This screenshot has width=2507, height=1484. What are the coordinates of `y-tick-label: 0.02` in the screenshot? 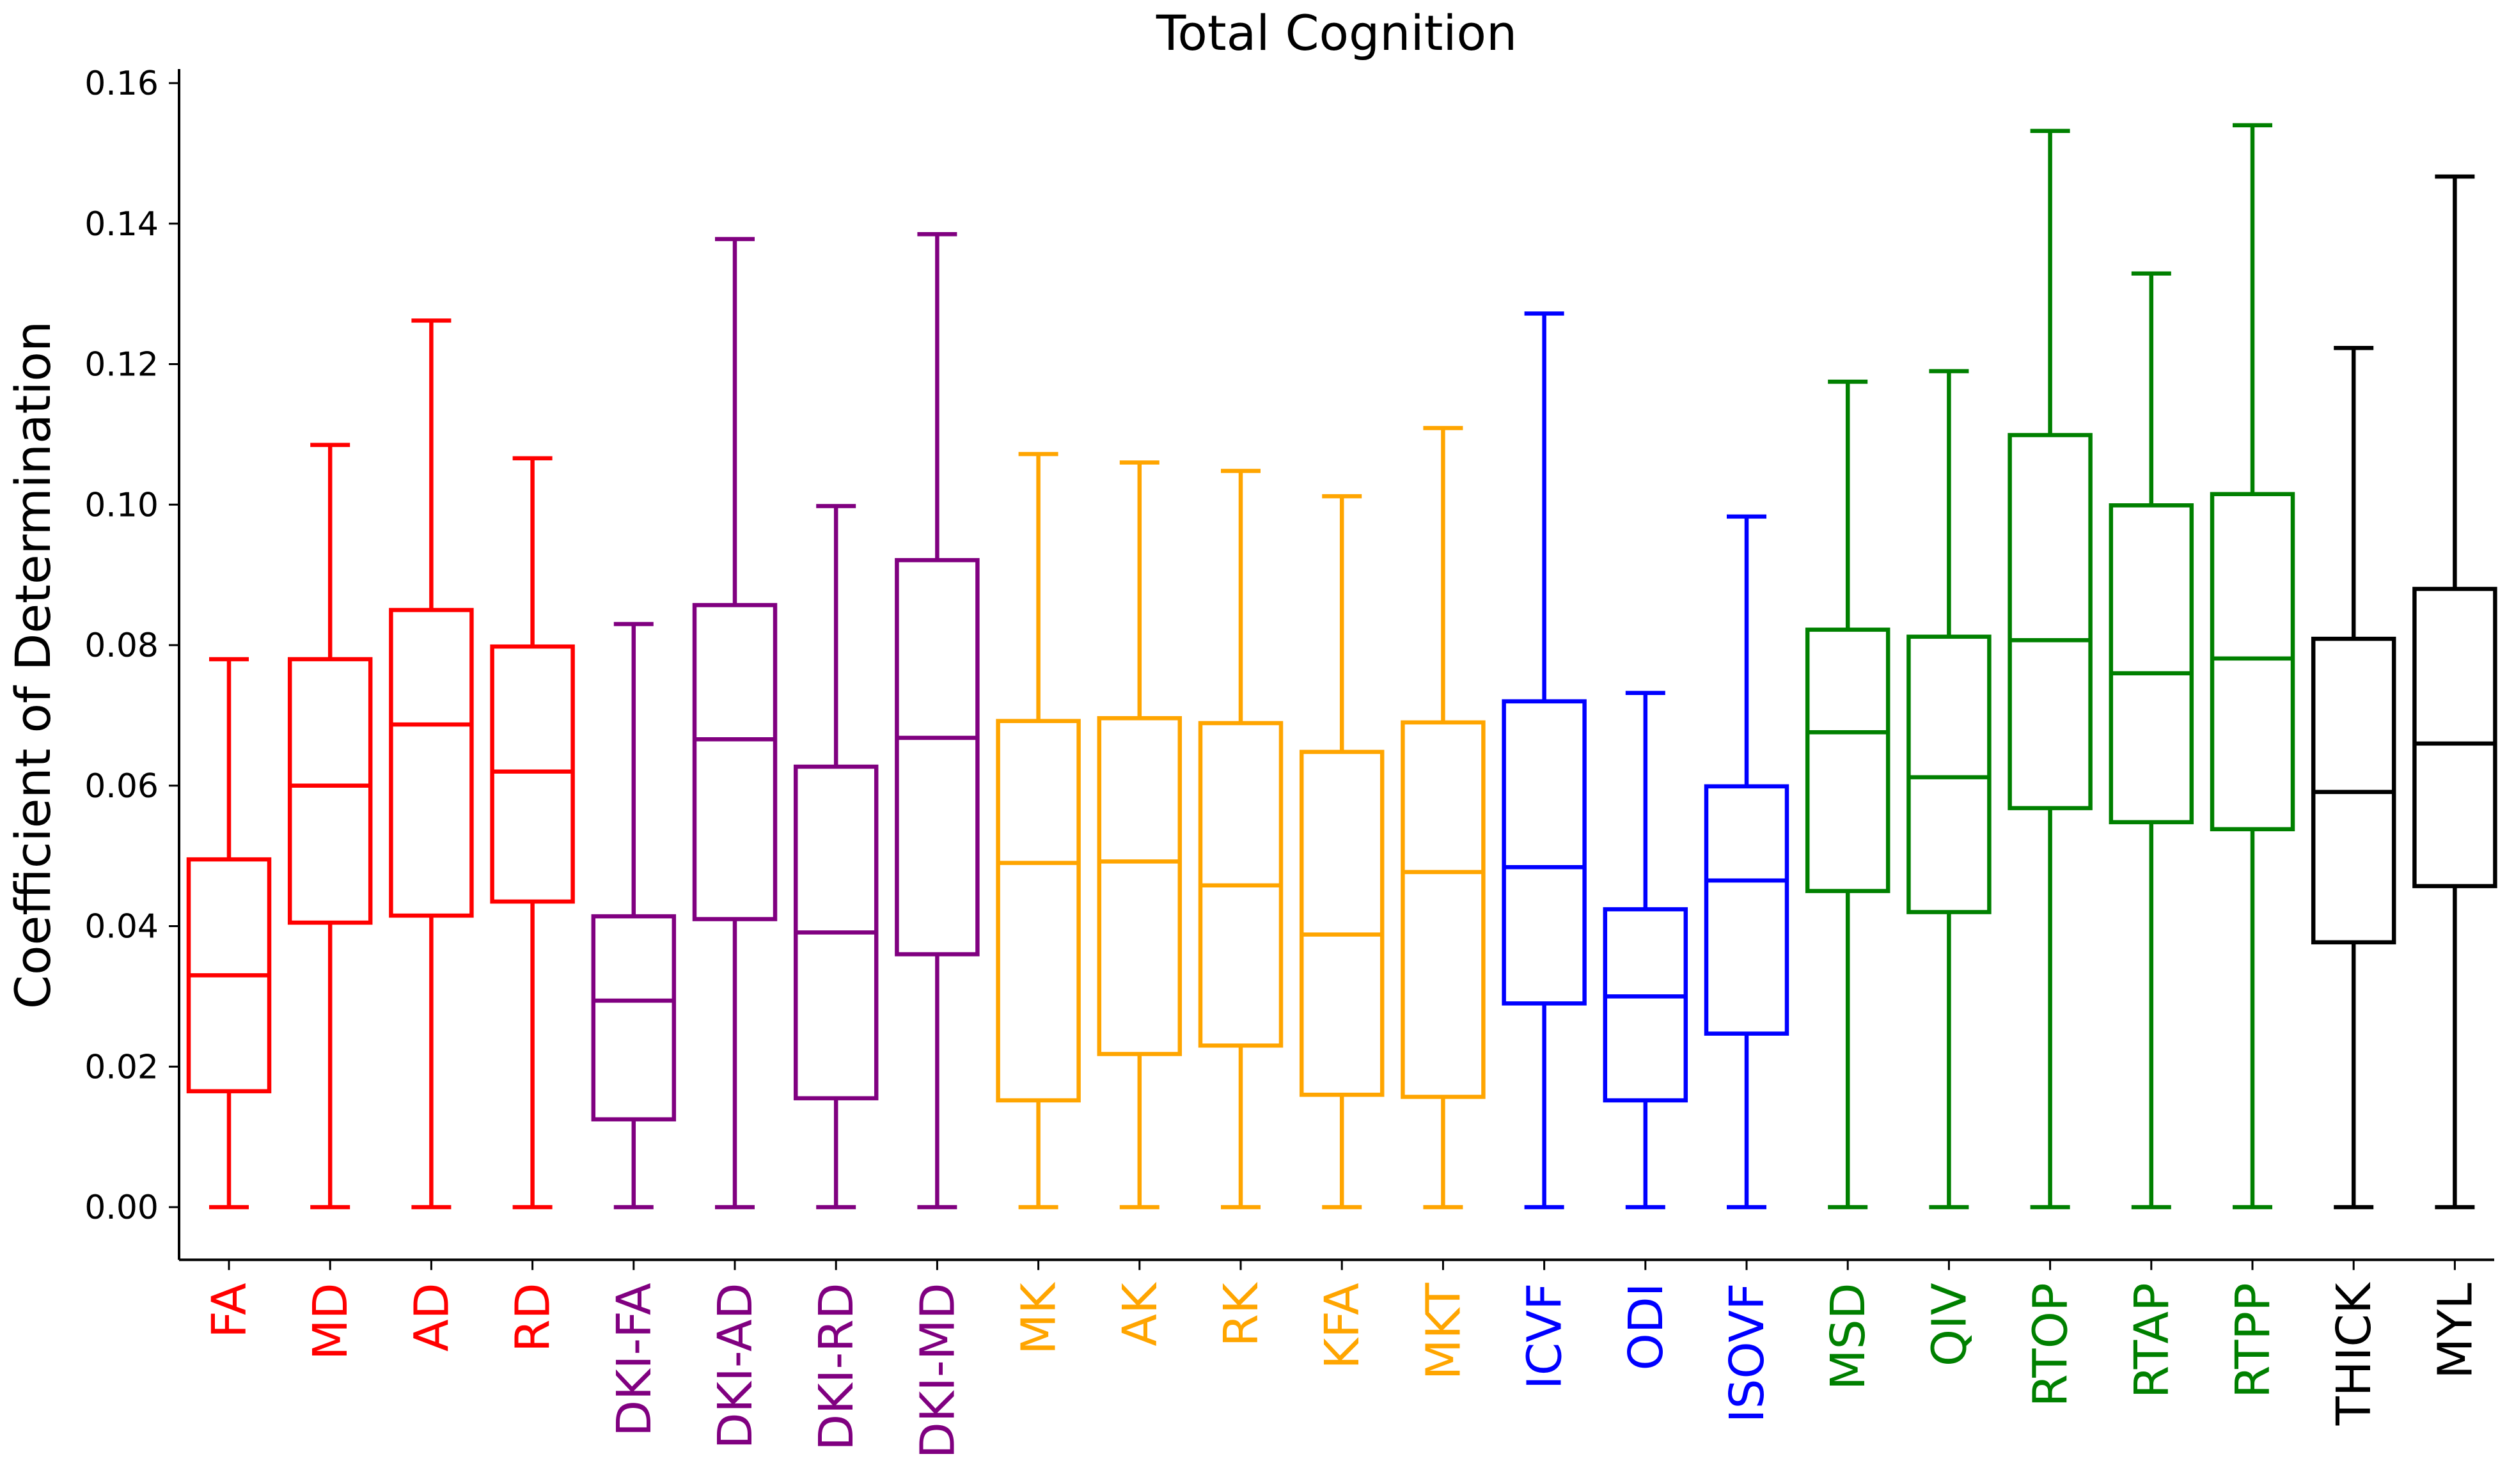 It's located at (121, 1067).